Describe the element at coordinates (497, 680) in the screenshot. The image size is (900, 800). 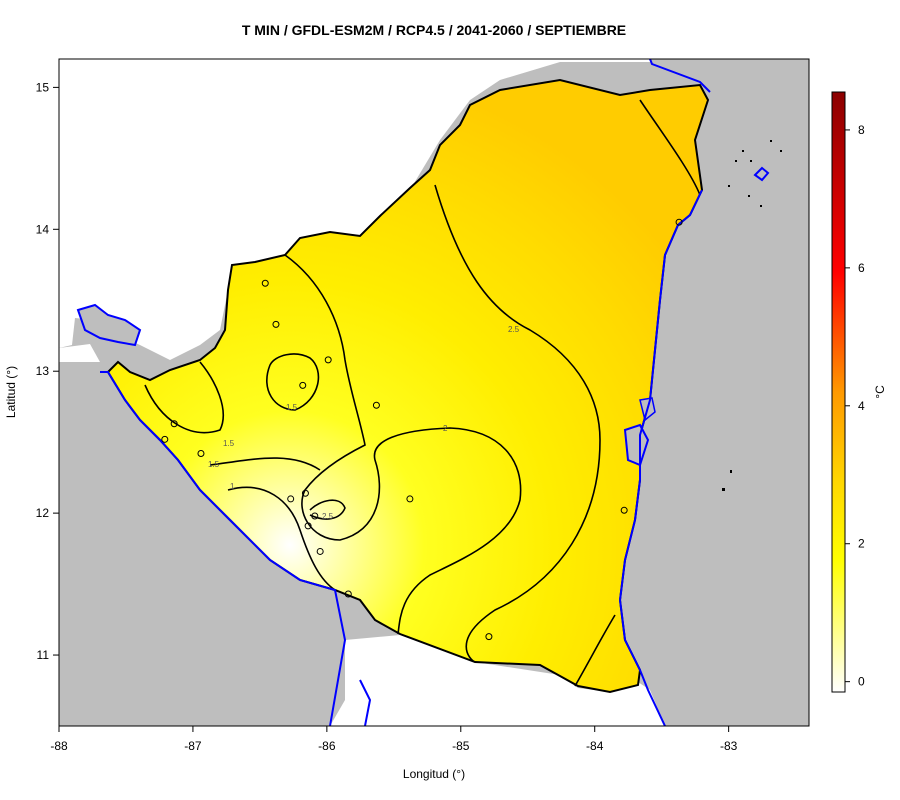
I see `costa-rica-land` at that location.